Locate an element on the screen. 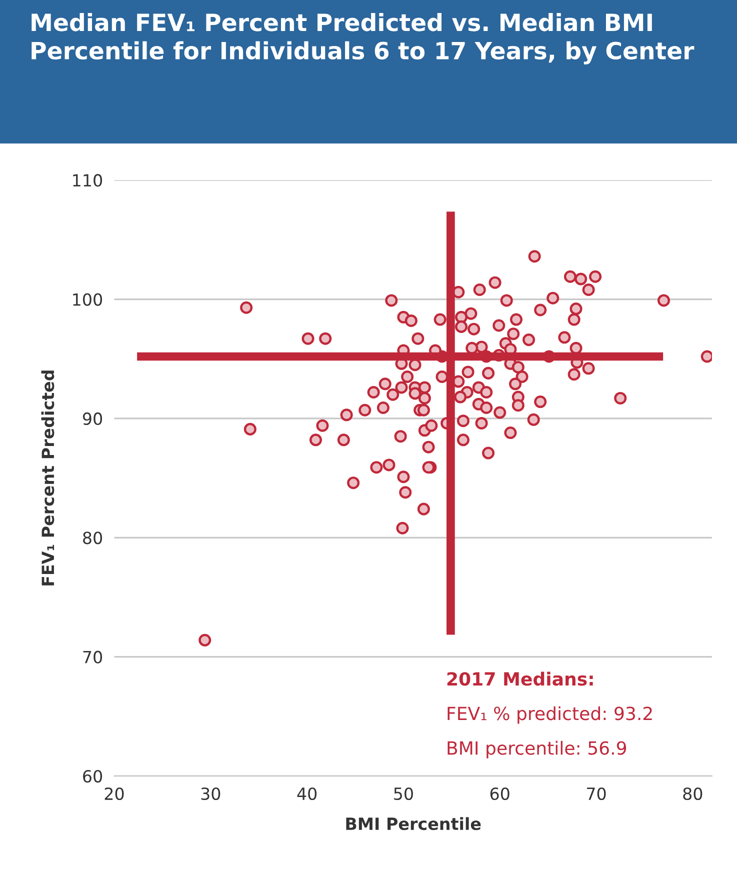  y-tick-label: 100 is located at coordinates (87, 299).